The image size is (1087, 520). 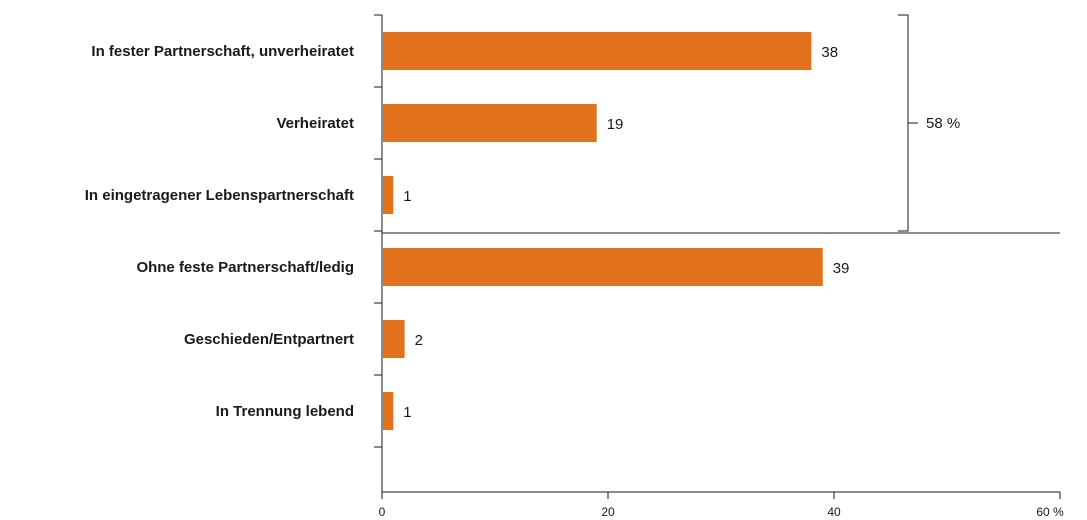 I want to click on value-label: 2, so click(x=419, y=340).